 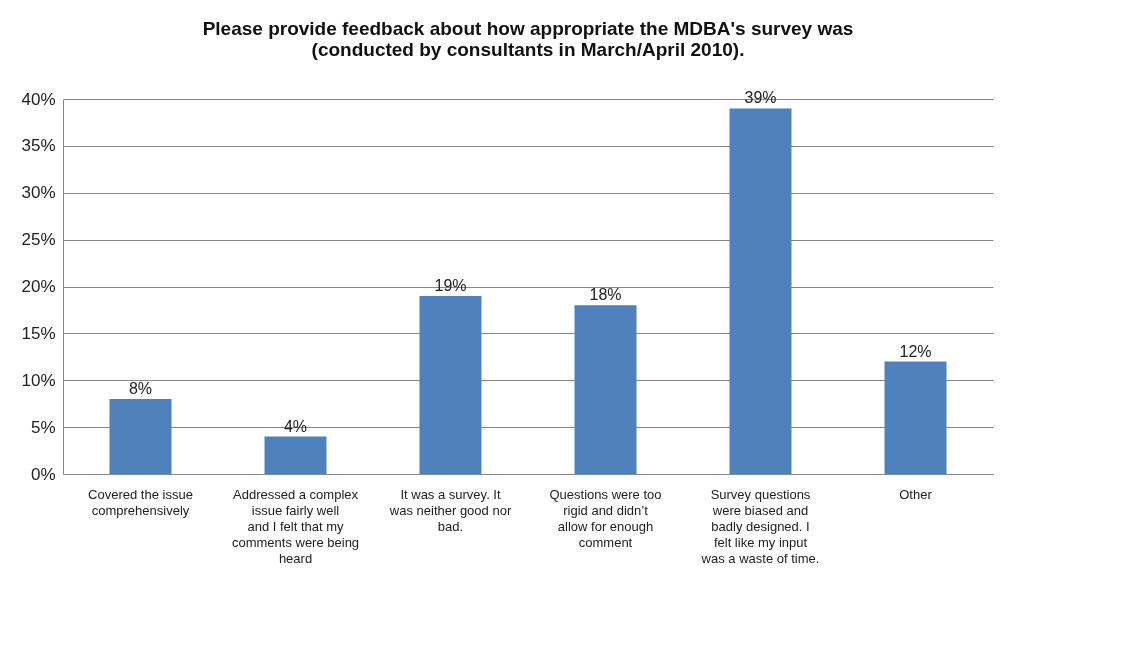 What do you see at coordinates (38, 99) in the screenshot?
I see `y-tick-label: 40%` at bounding box center [38, 99].